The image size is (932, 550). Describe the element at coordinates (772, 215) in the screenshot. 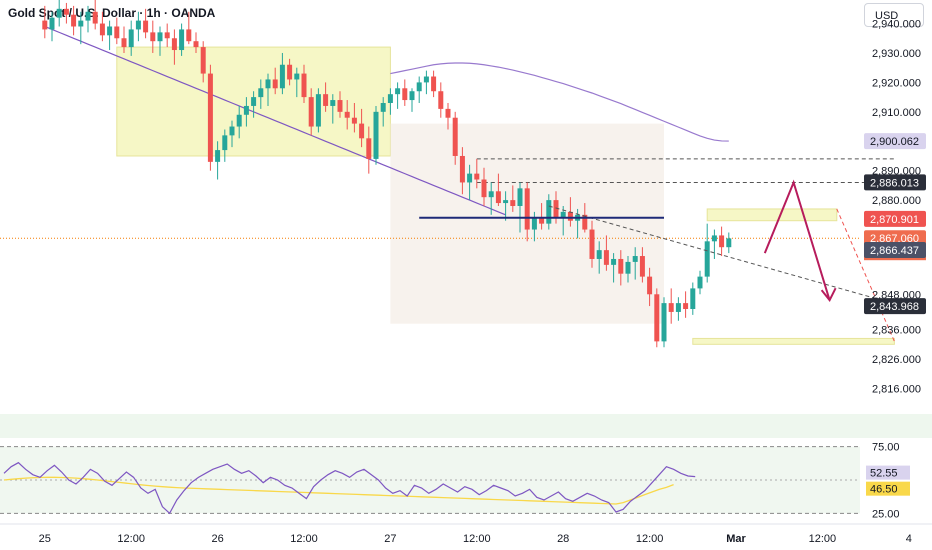

I see `resistance-zone` at that location.